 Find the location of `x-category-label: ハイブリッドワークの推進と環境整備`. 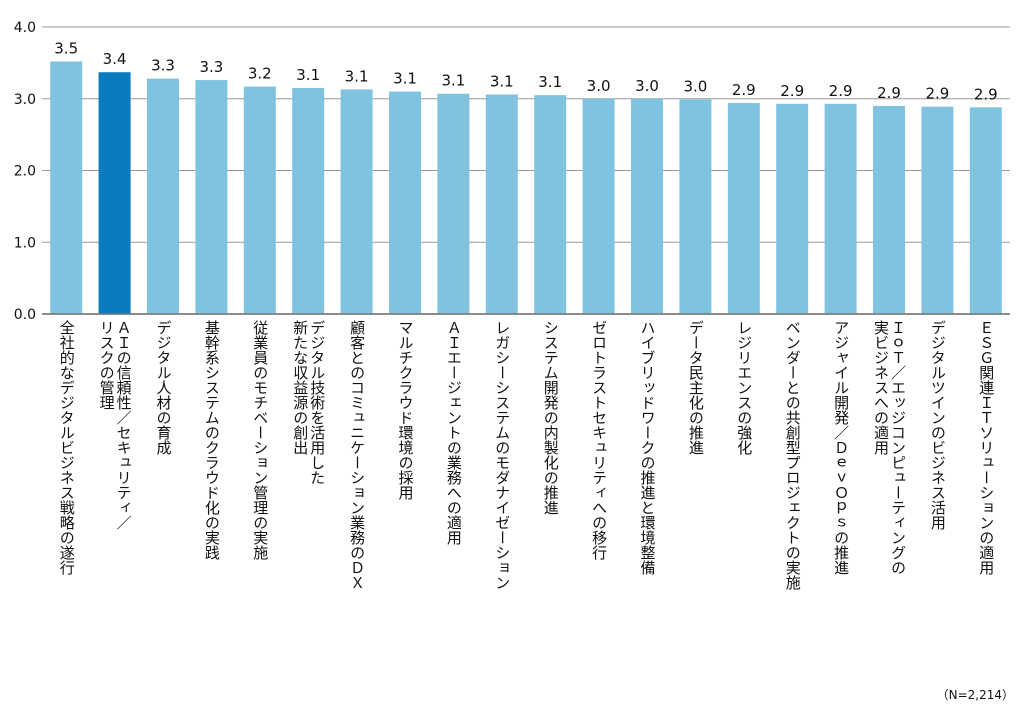

x-category-label: ハイブリッドワークの推進と環境整備 is located at coordinates (647, 447).